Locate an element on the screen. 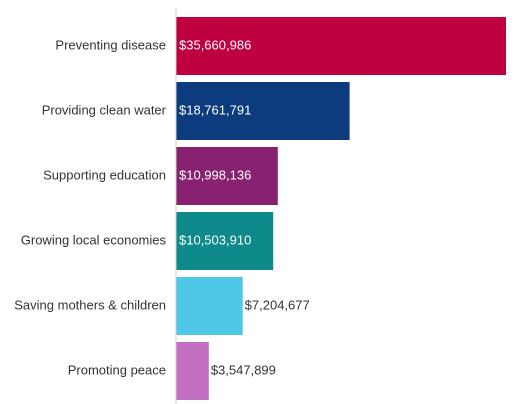 This screenshot has height=404, width=514. category-label-promoting-peace: Promoting peace is located at coordinates (117, 369).